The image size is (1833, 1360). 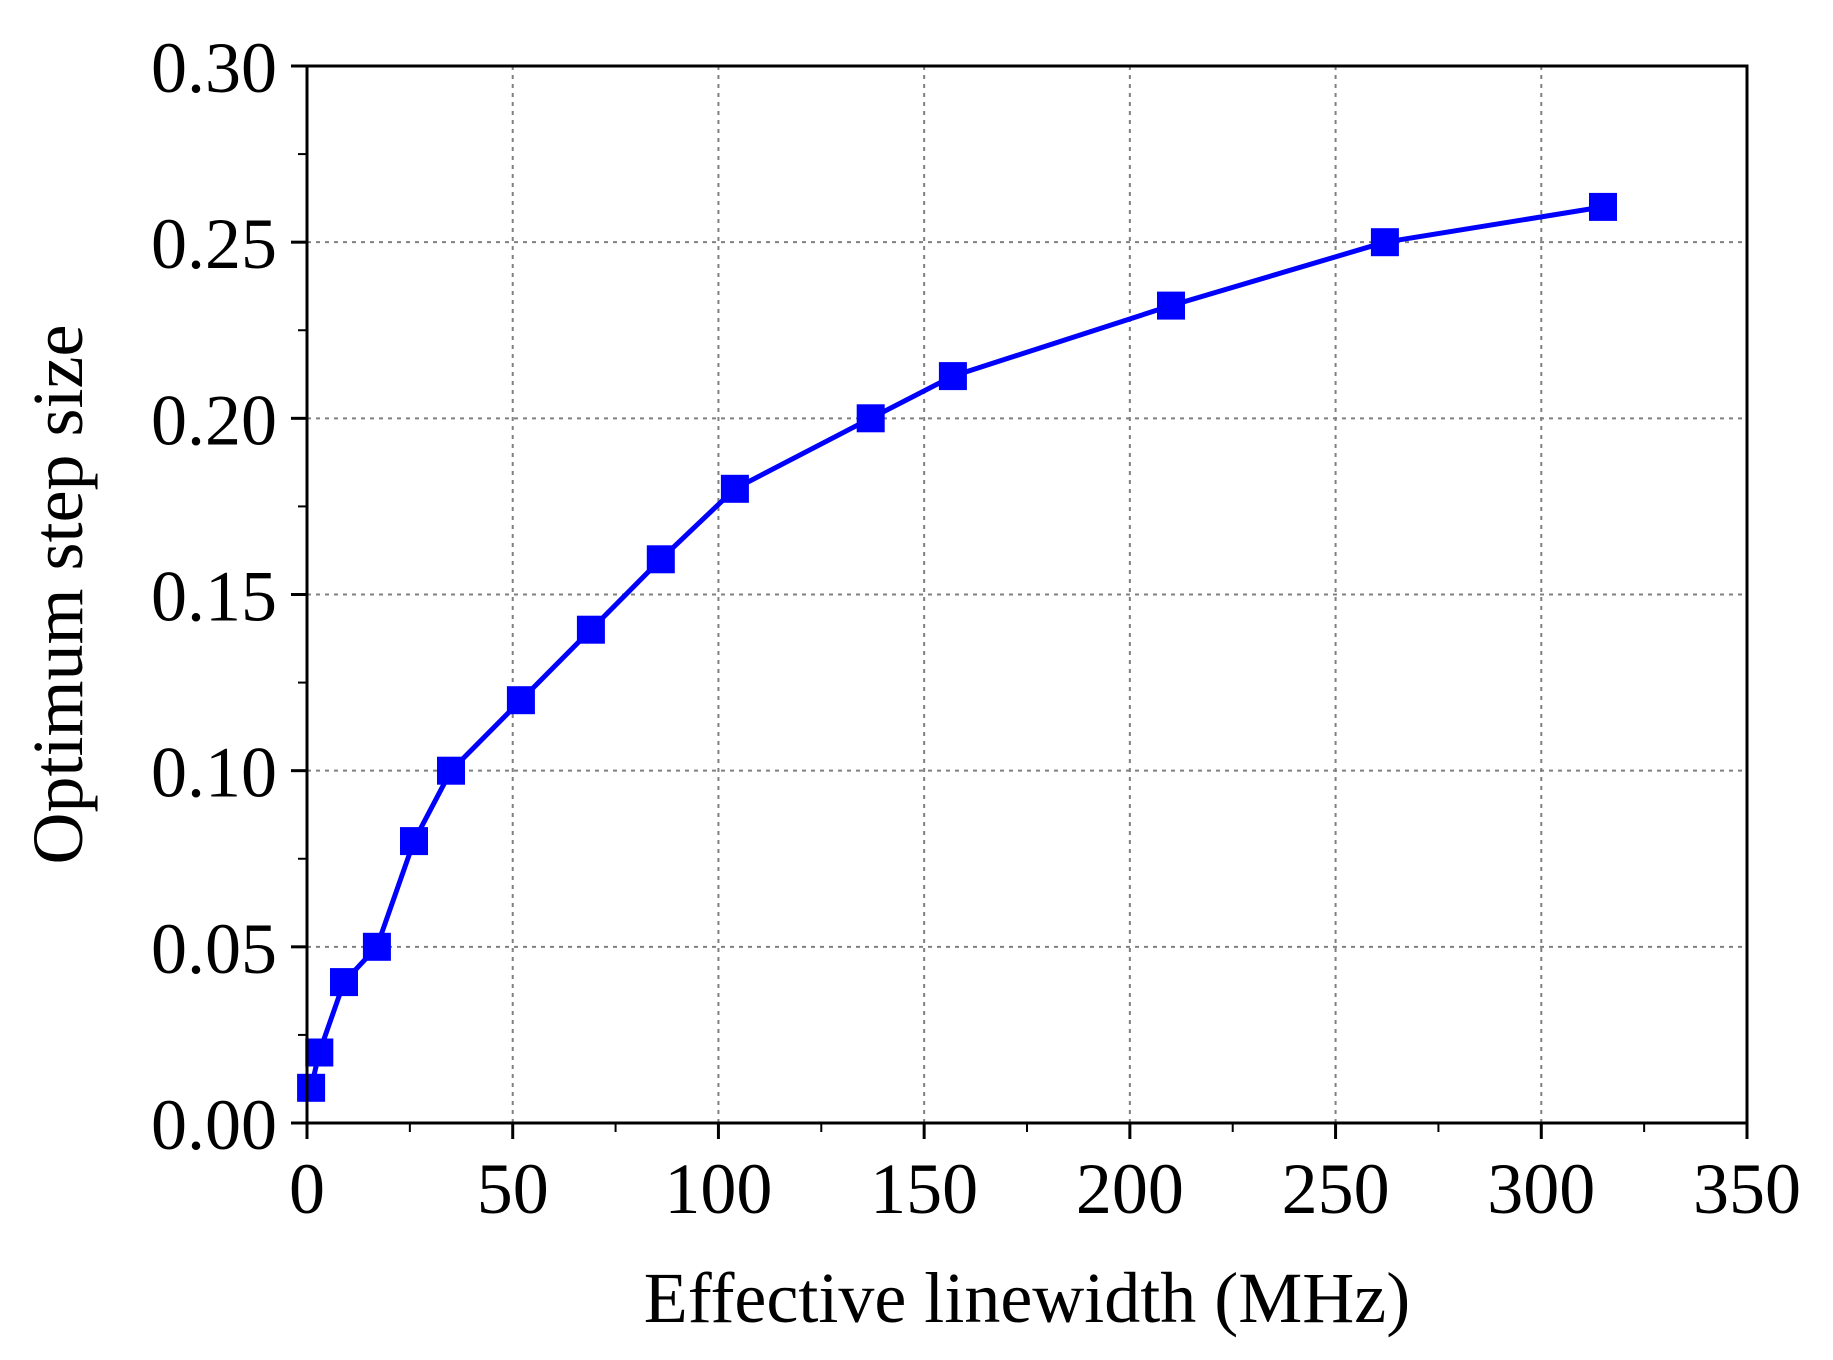 I want to click on y-tick-label: 0.05, so click(x=214, y=949).